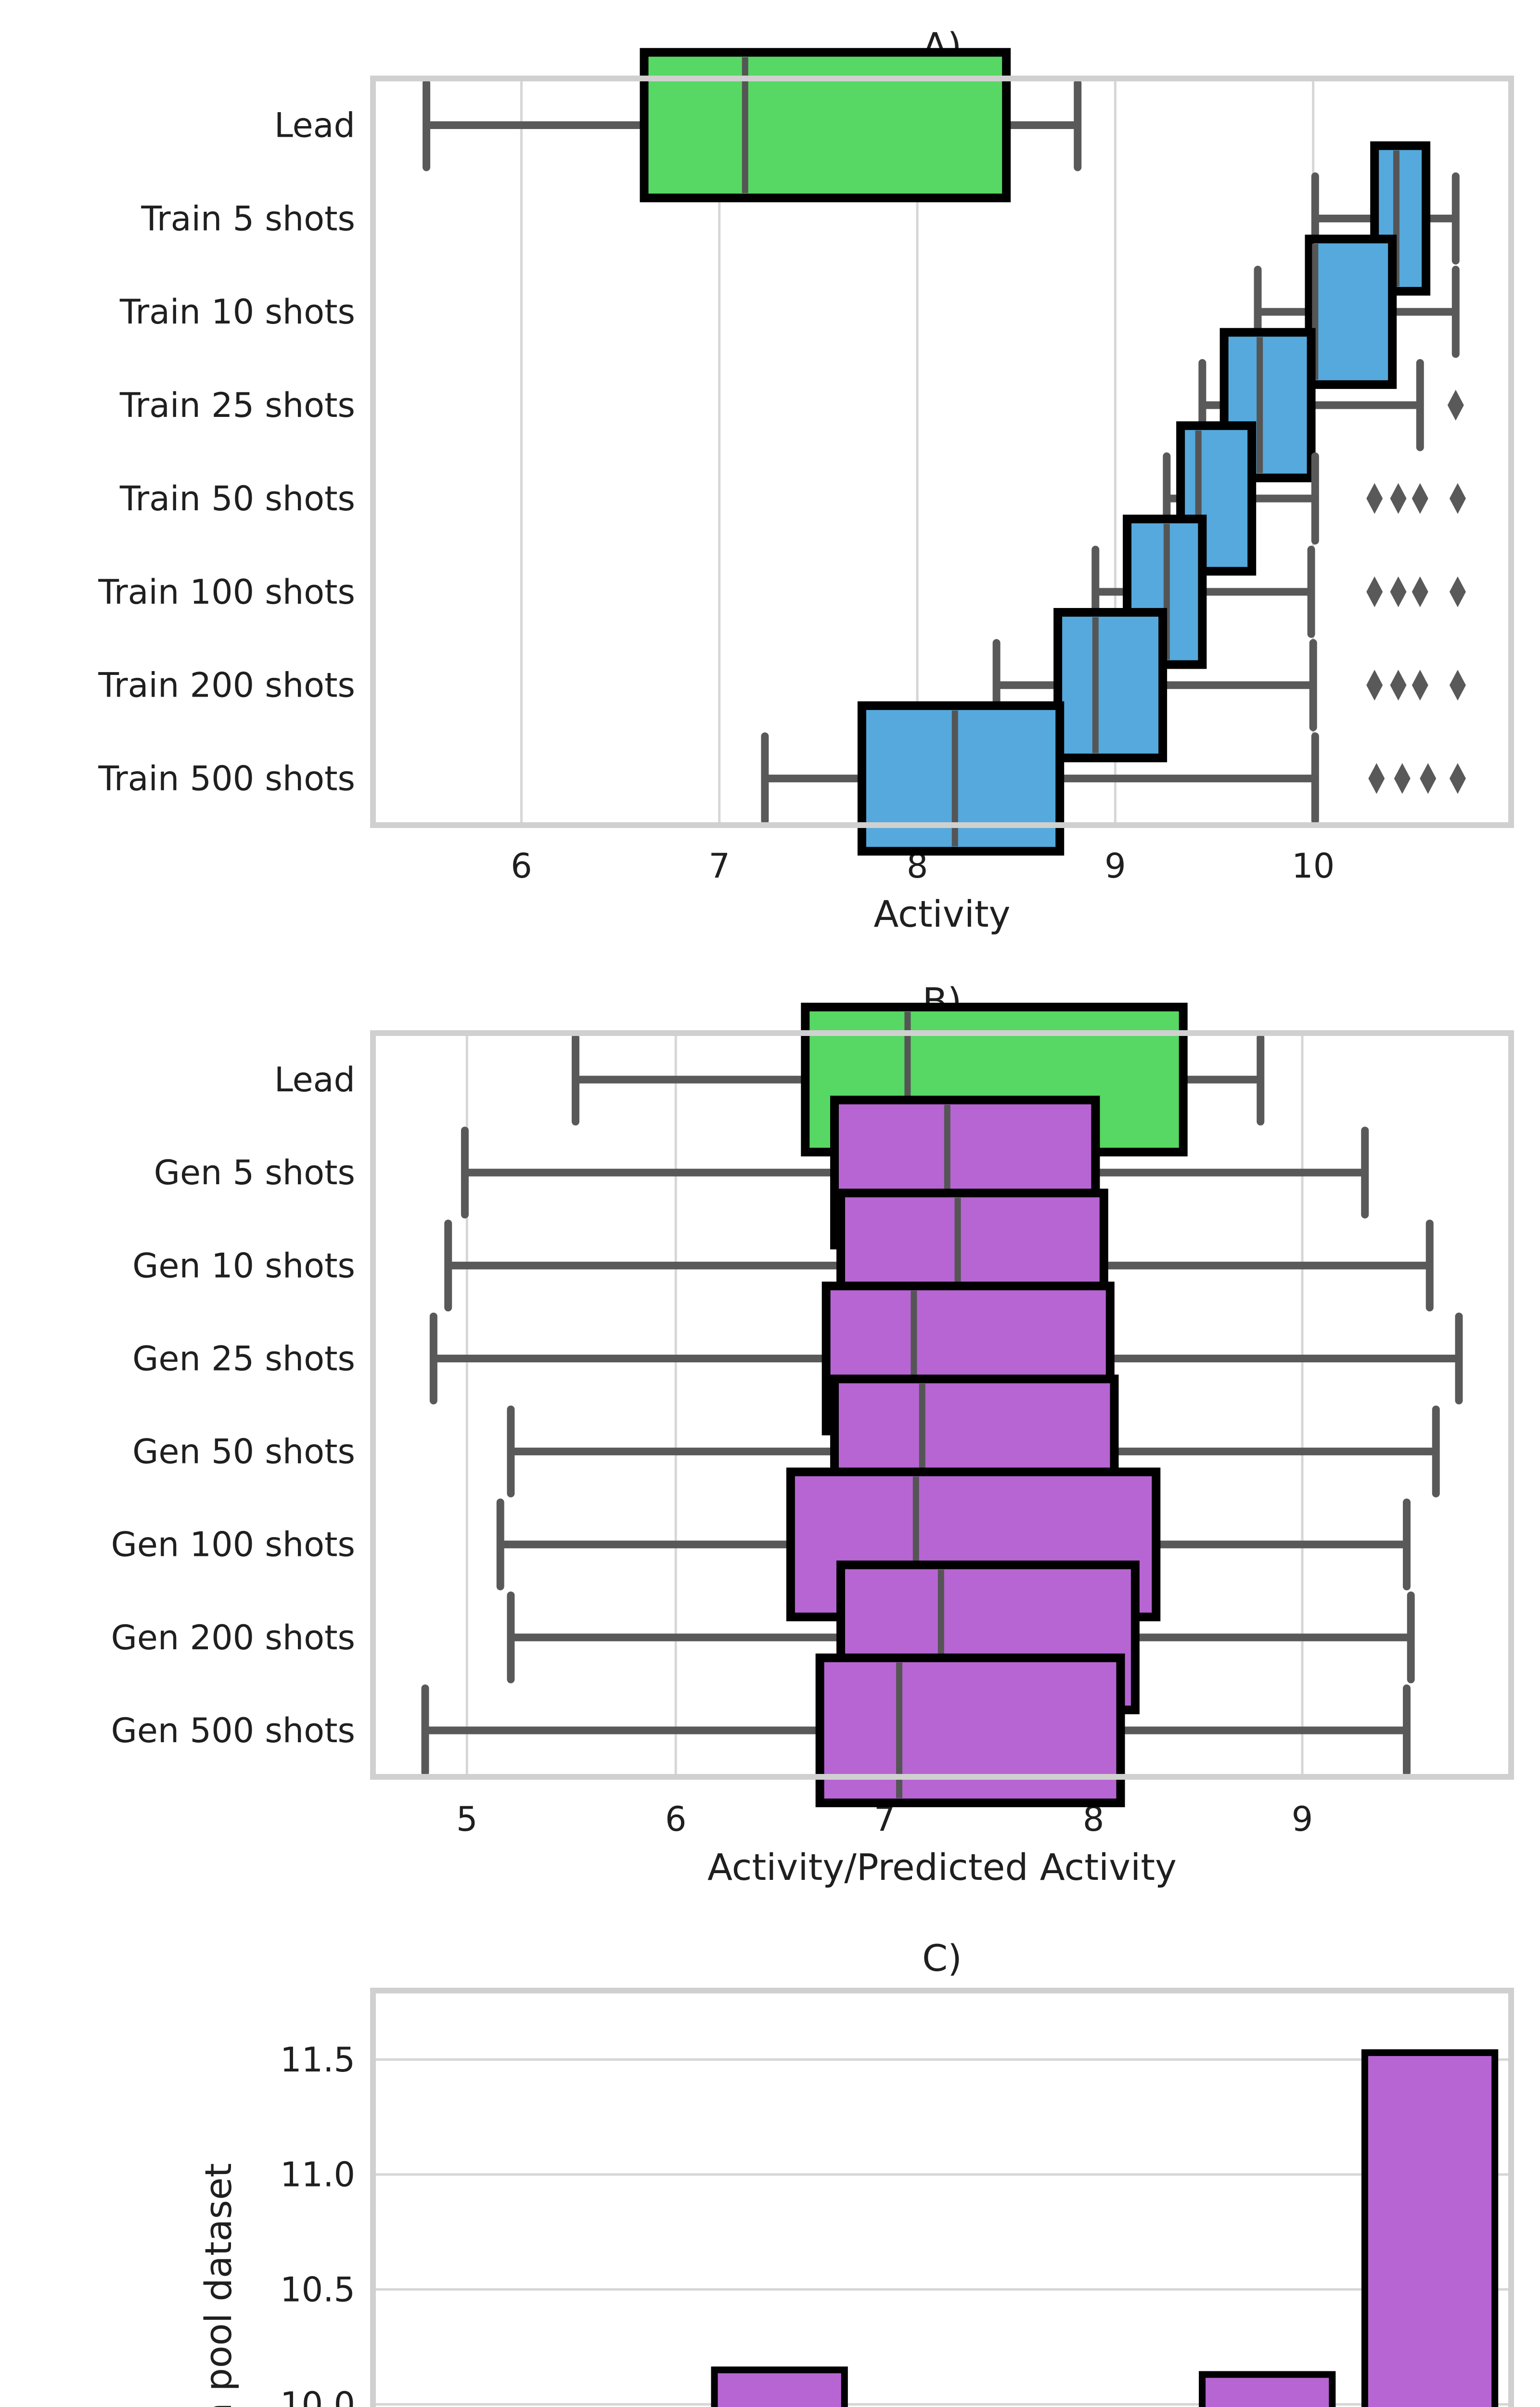  Describe the element at coordinates (763, 1637) in the screenshot. I see `boxplot-row-gen-200-shots: Gen 200 shots` at that location.